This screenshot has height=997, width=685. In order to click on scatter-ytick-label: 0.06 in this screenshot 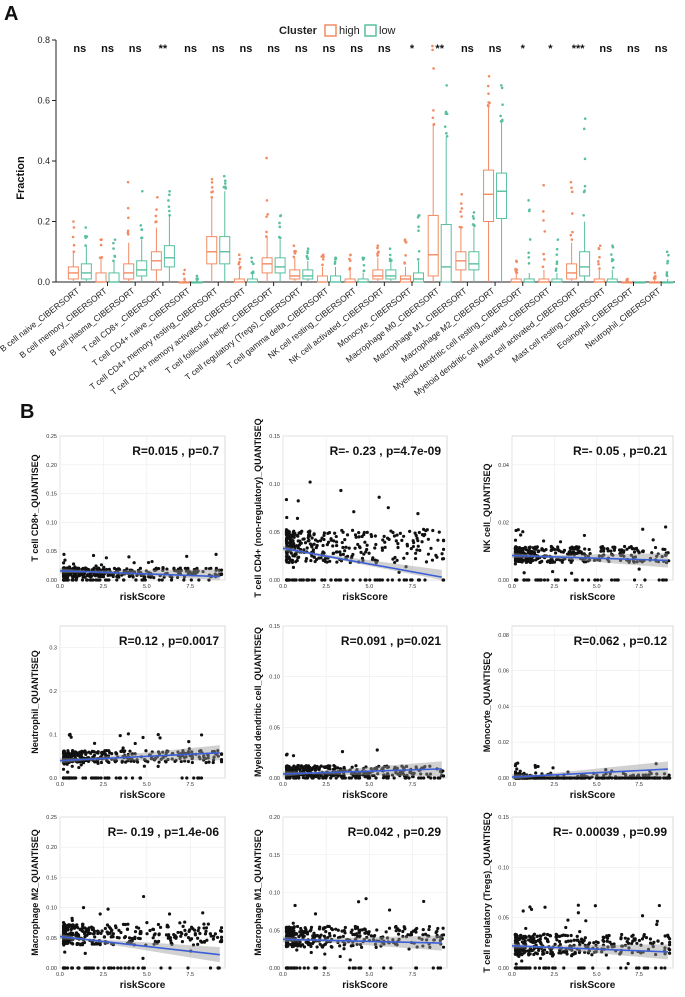, I will do `click(503, 672)`.